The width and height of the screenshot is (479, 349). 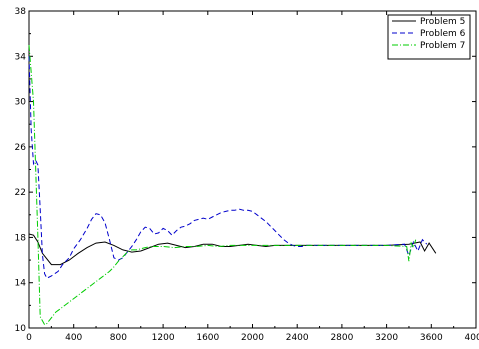 I want to click on x-tick-label: 3600, so click(x=431, y=338).